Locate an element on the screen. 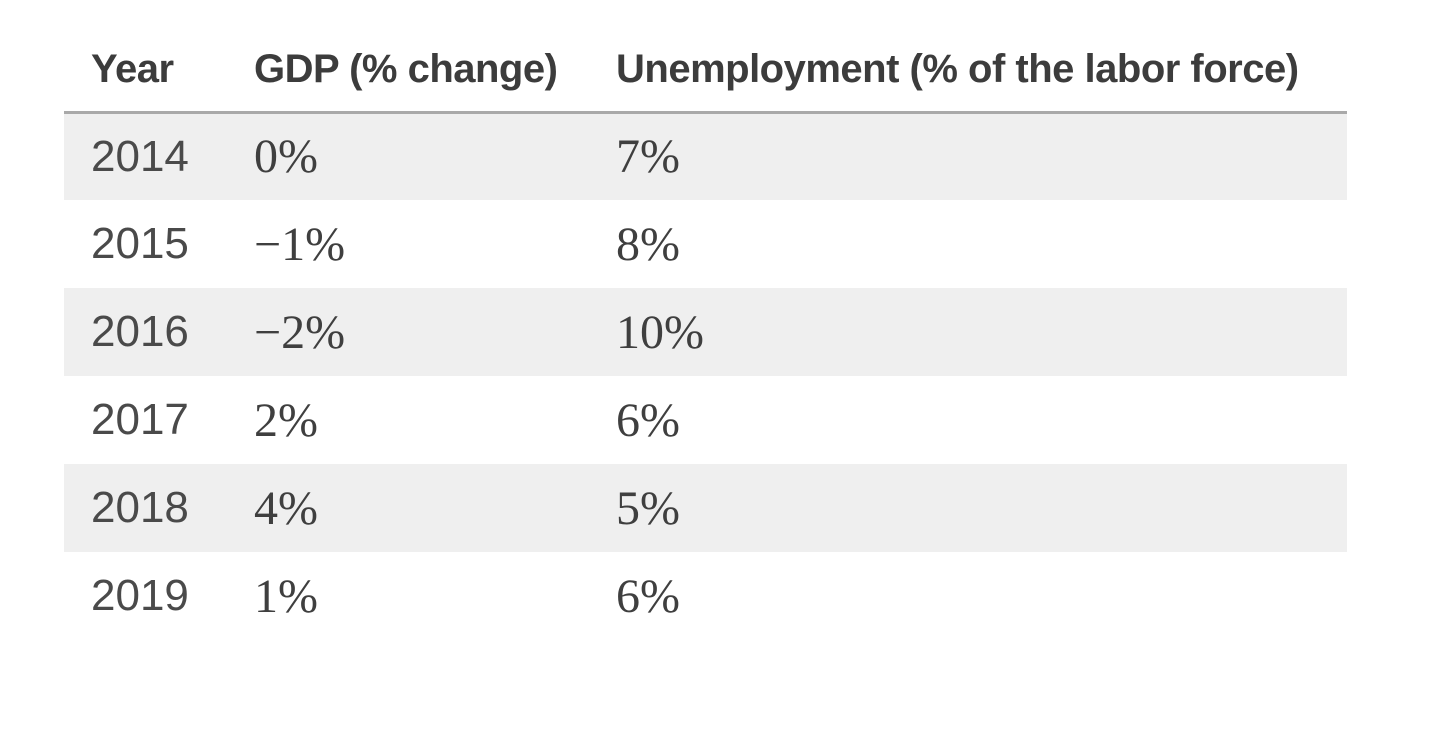  gdp-cell: 0% is located at coordinates (286, 157).